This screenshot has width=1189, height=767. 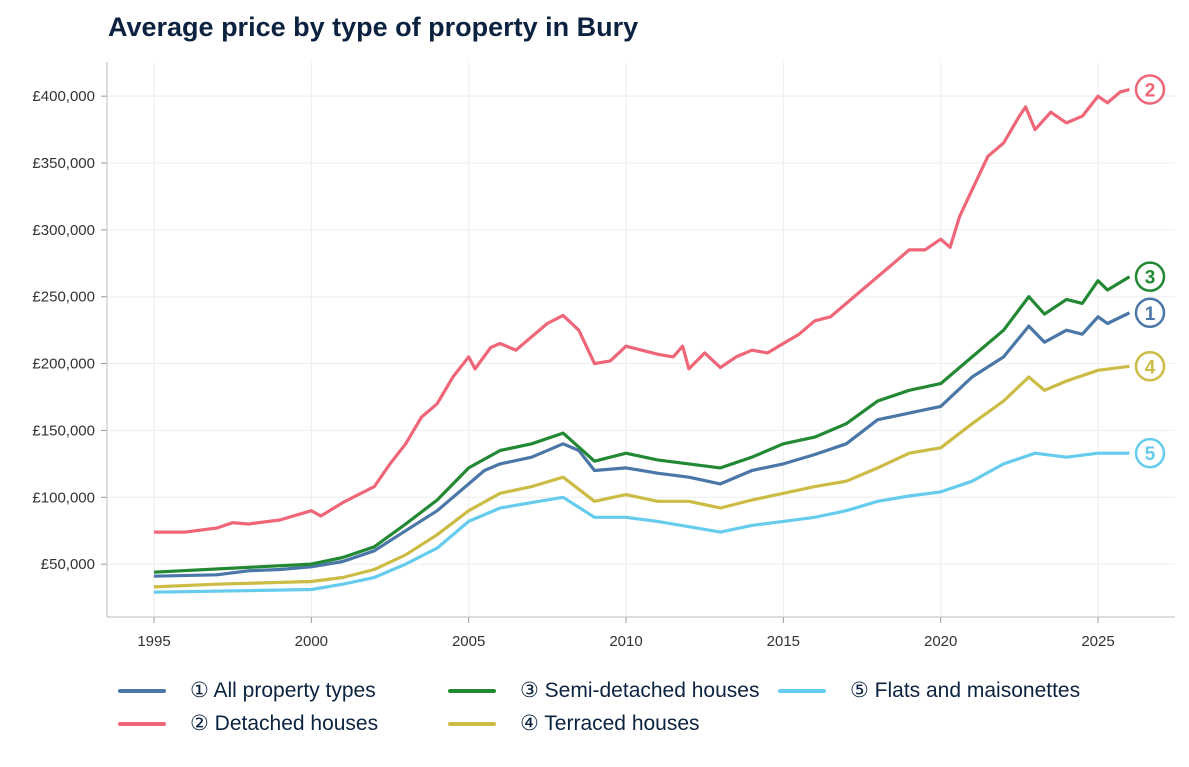 I want to click on end-label-3: 3, so click(x=1150, y=278).